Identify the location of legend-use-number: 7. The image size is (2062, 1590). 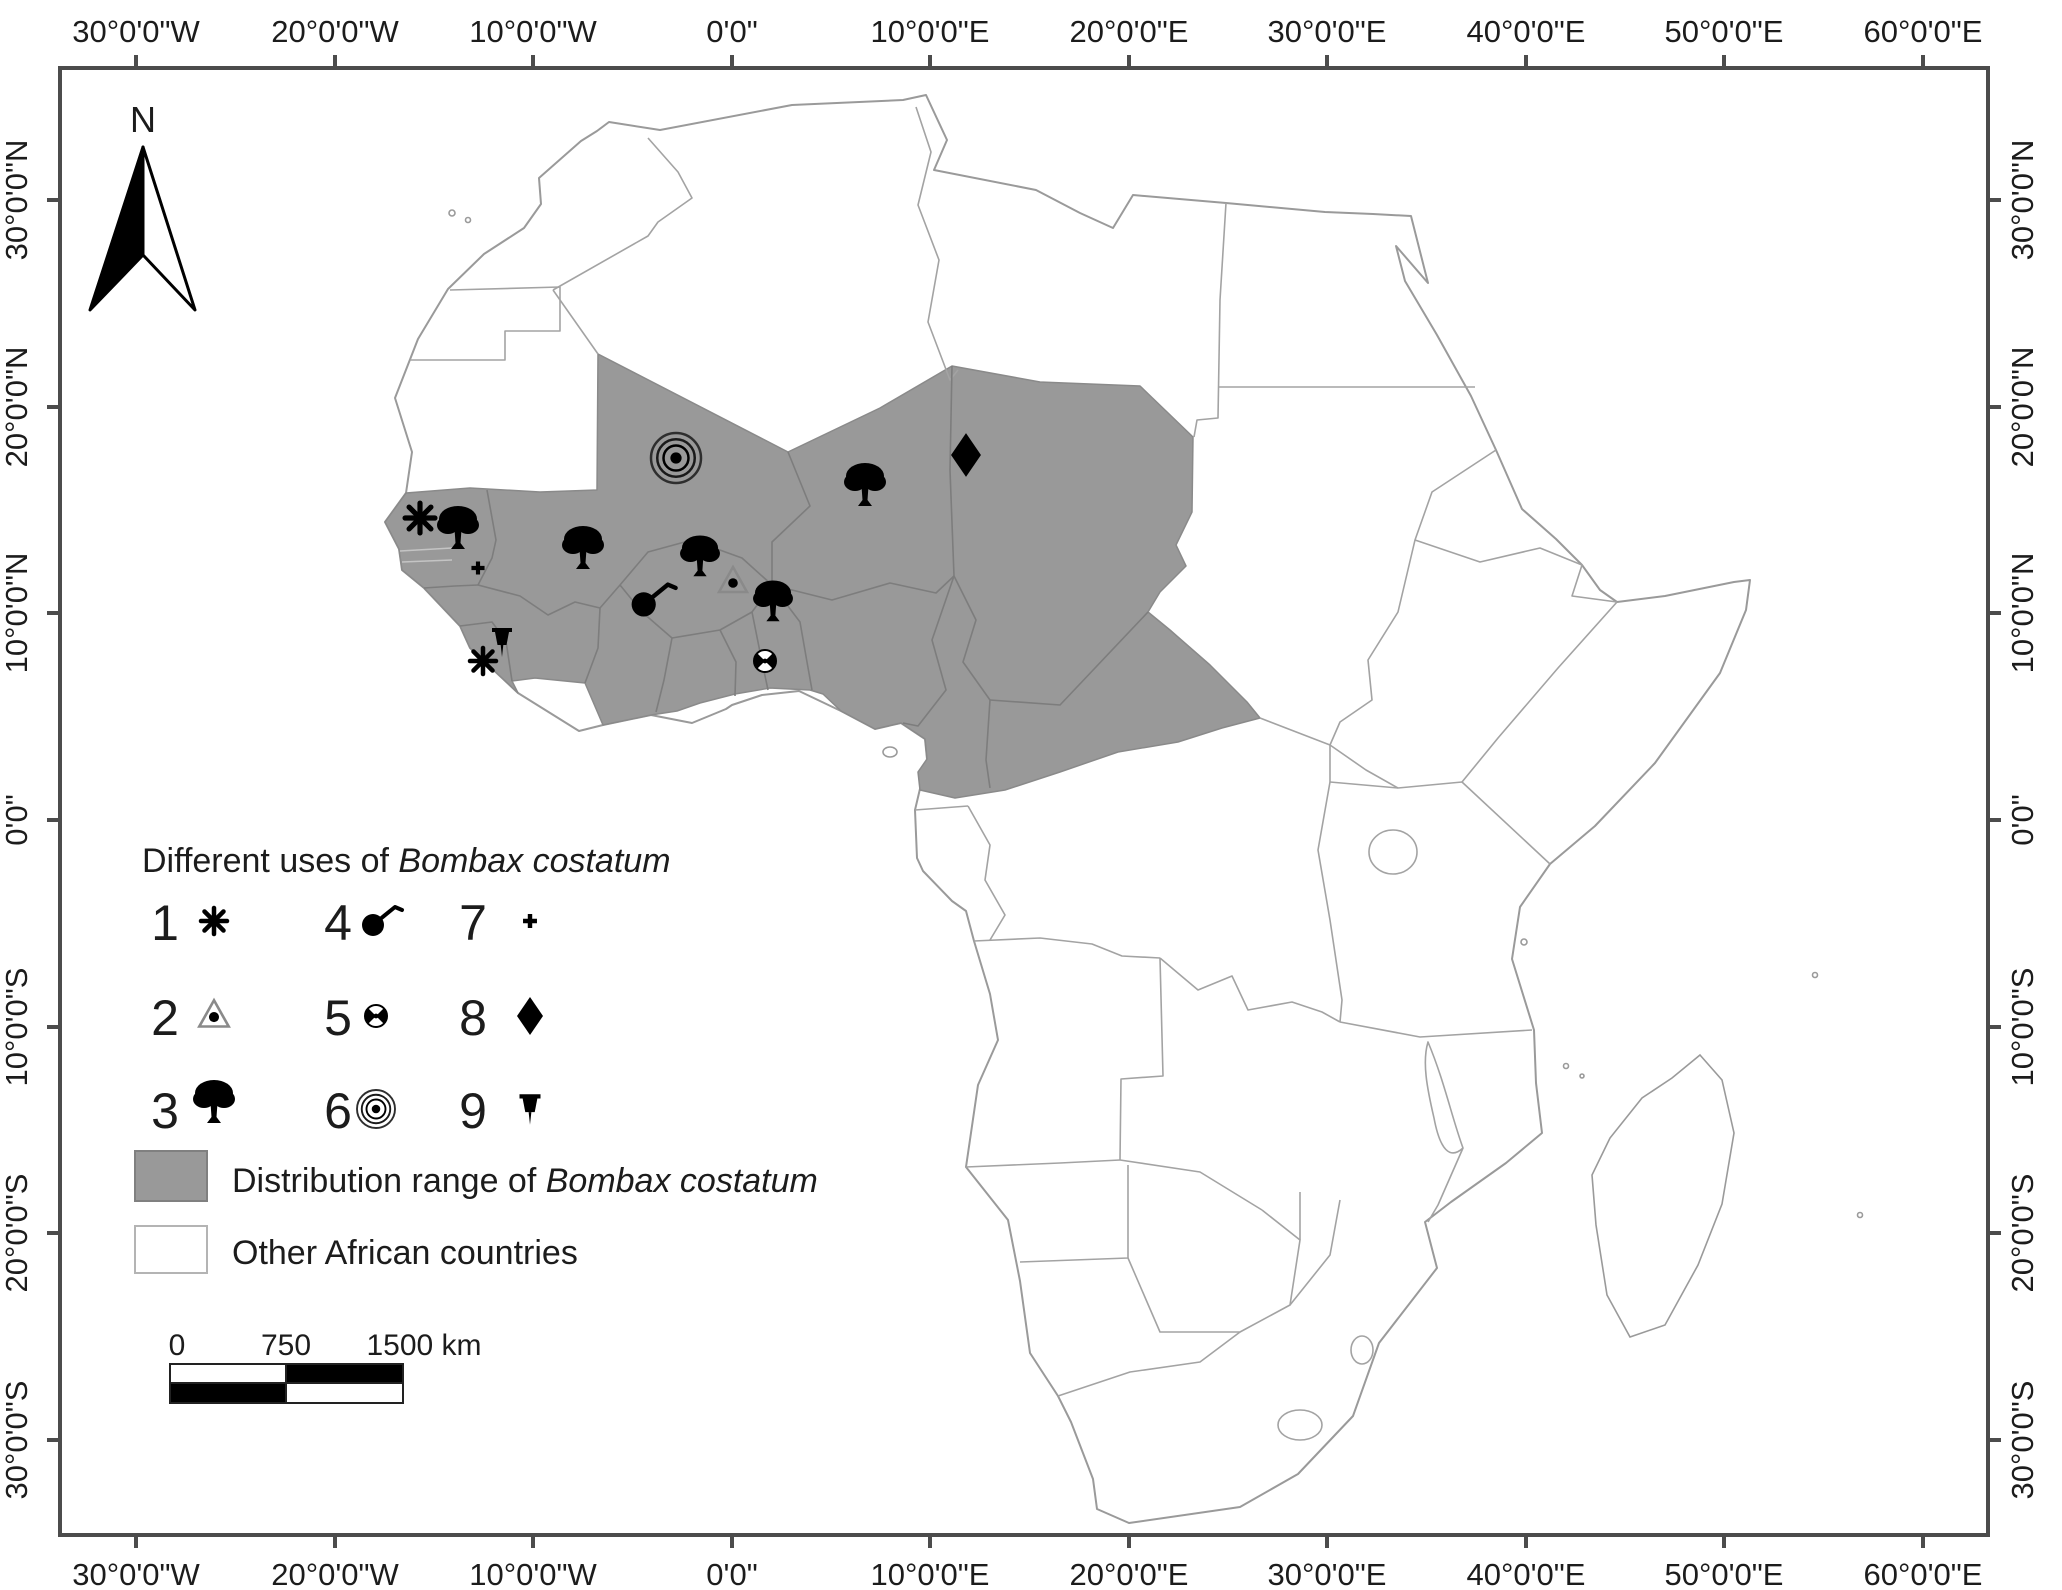
(473, 923).